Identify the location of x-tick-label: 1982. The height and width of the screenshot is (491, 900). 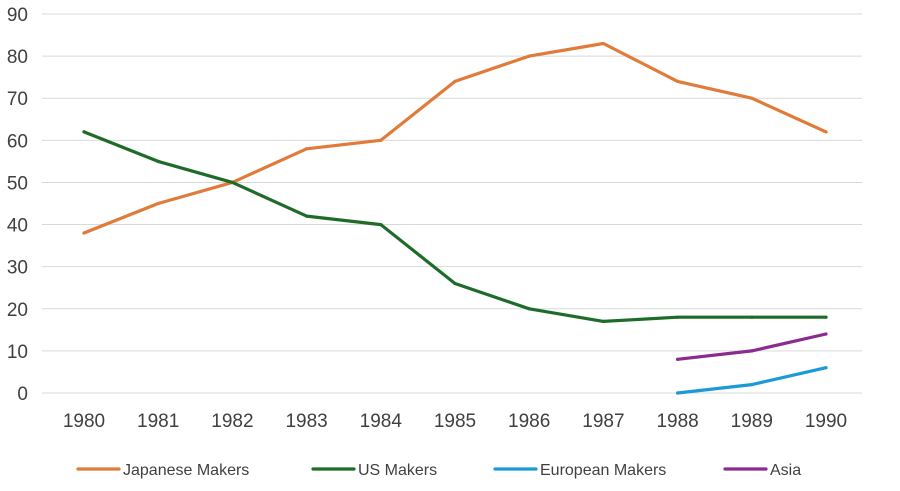
(232, 421).